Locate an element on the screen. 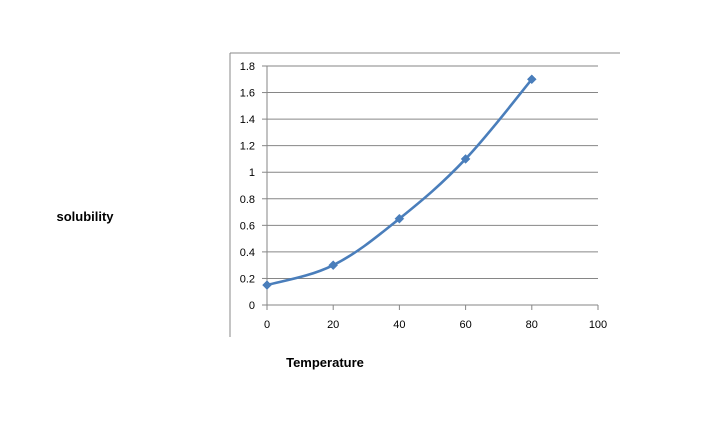 Image resolution: width=712 pixels, height=428 pixels. y-tick-label: 1.2 is located at coordinates (247, 147).